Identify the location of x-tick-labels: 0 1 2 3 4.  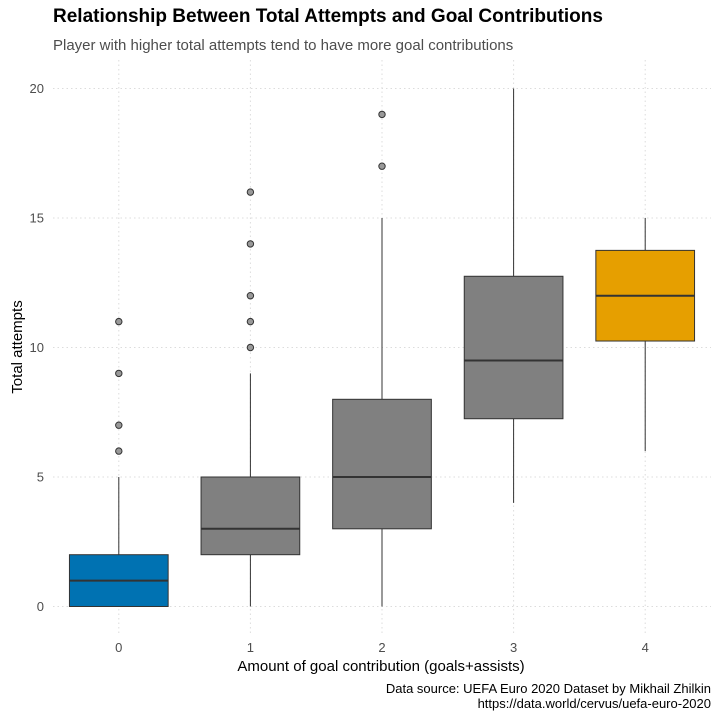
(382, 647).